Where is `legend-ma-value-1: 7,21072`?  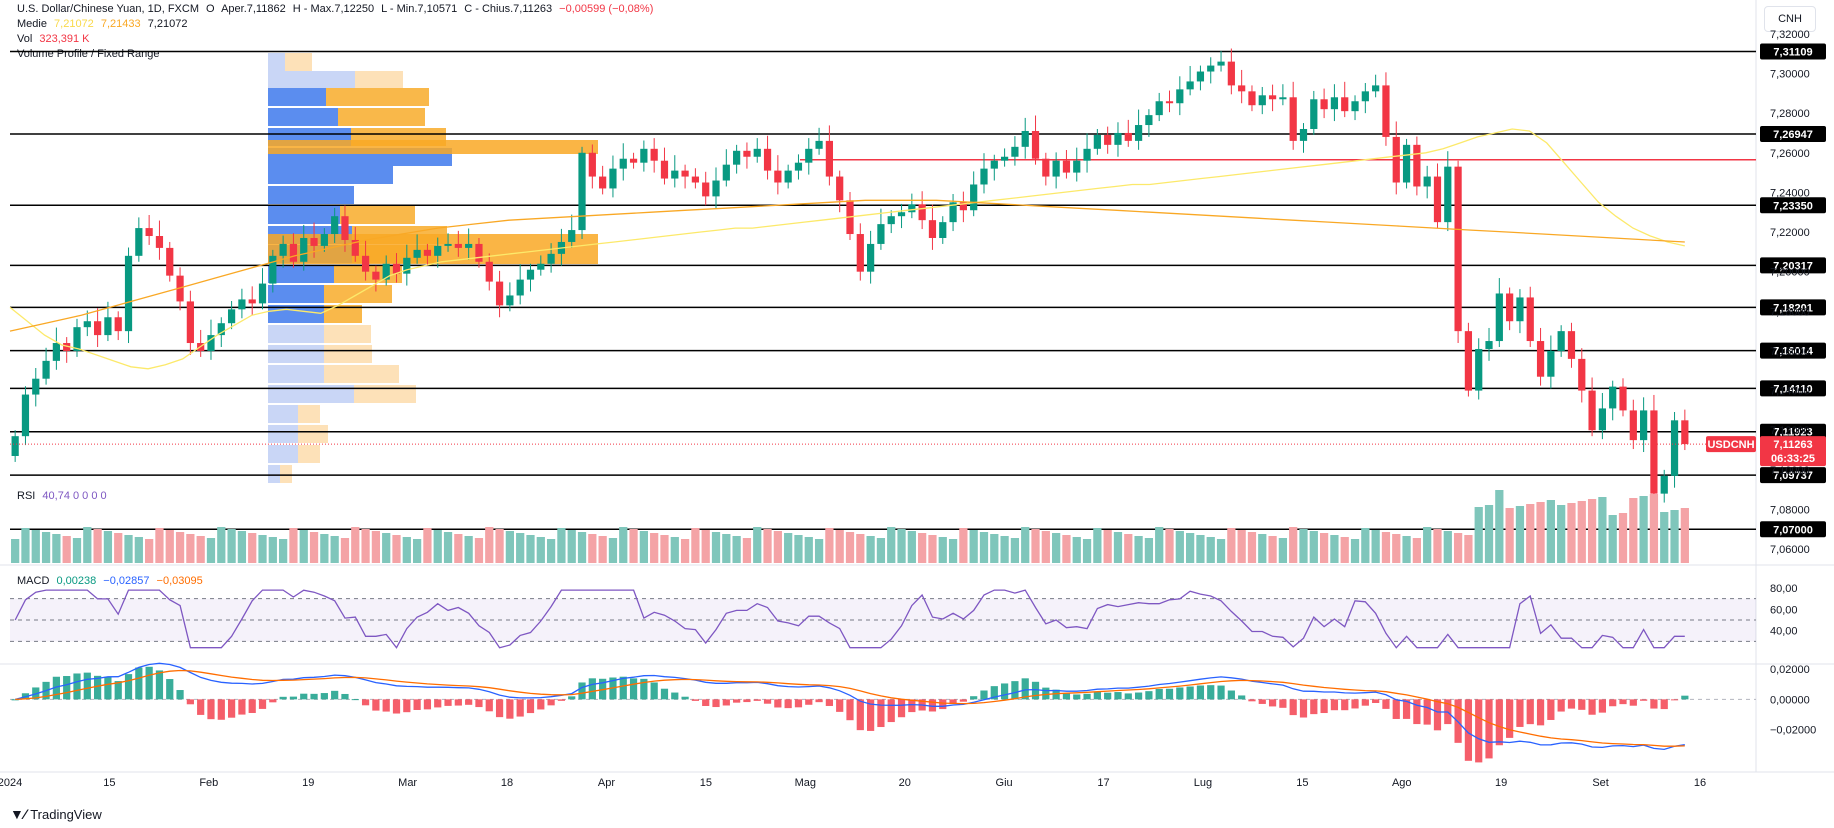 legend-ma-value-1: 7,21072 is located at coordinates (74, 24).